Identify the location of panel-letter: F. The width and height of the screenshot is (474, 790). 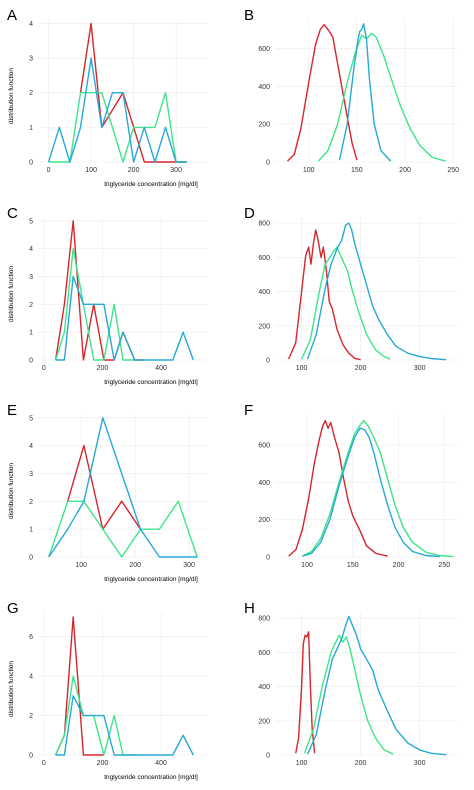
(248, 410).